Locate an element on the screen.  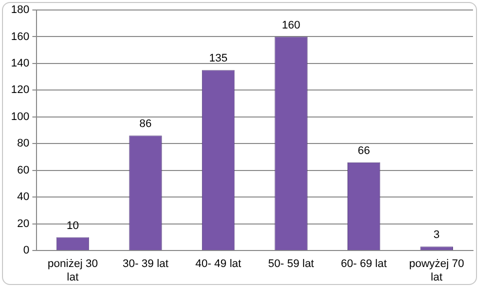
y-tick-label: 40 is located at coordinates (23, 197).